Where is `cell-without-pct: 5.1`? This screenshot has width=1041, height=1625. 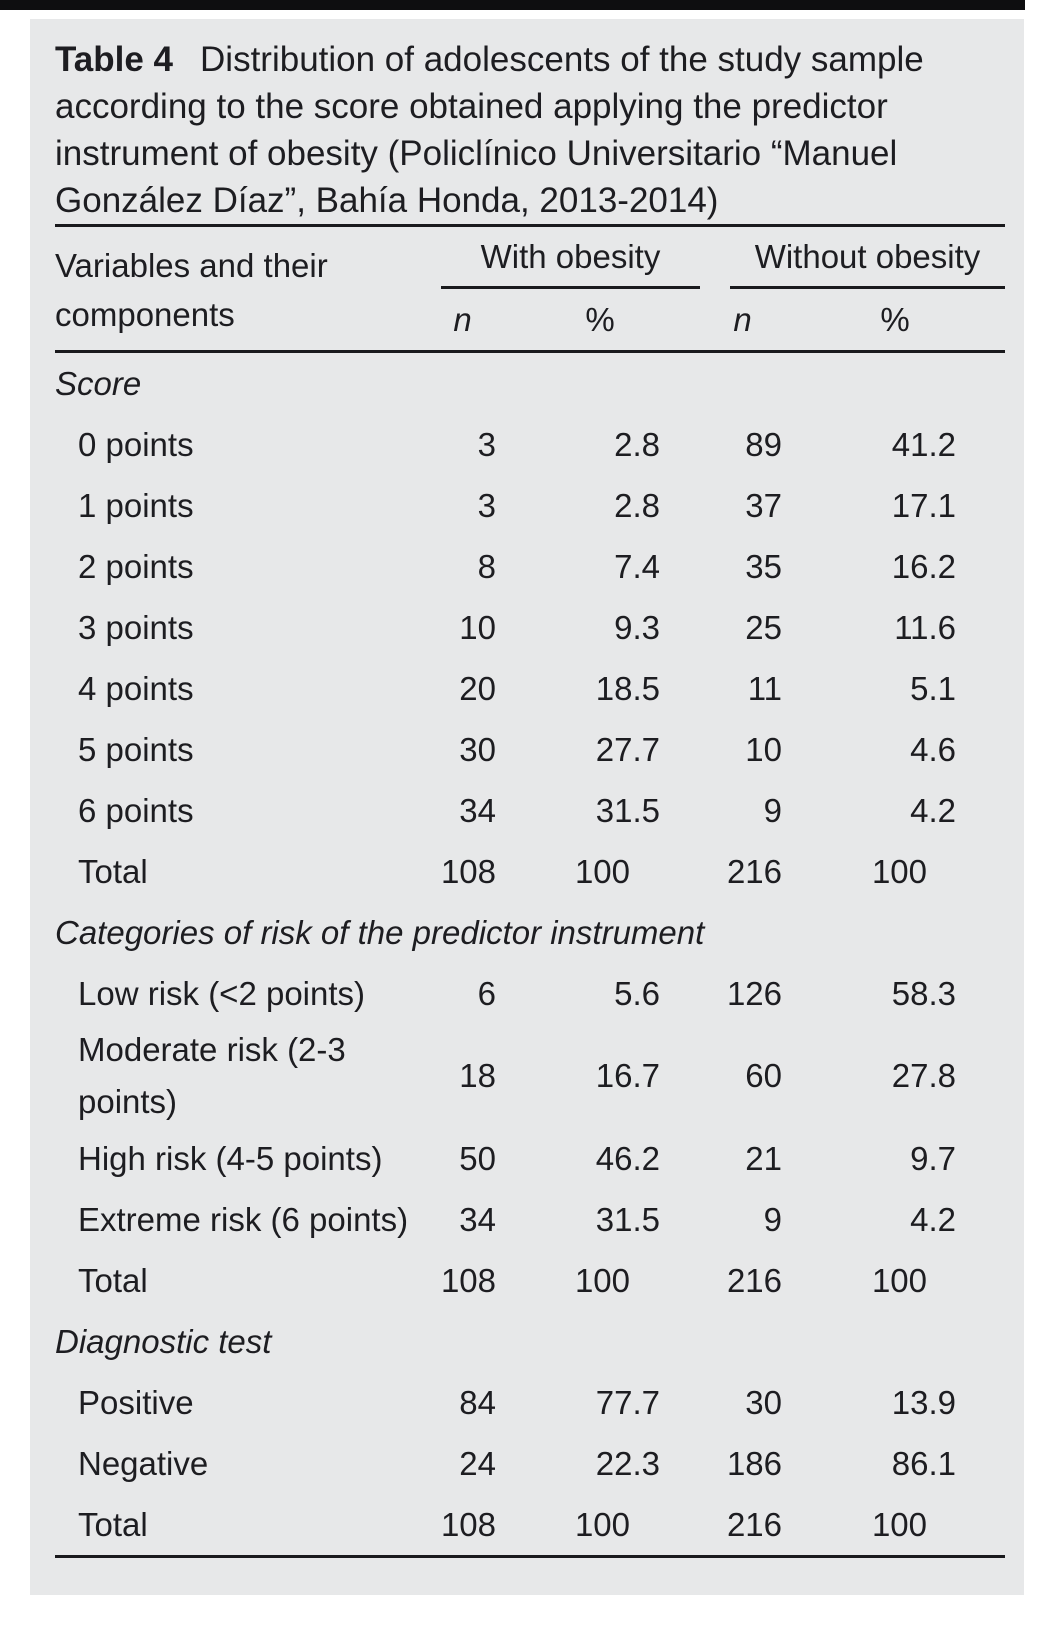 cell-without-pct: 5.1 is located at coordinates (933, 688).